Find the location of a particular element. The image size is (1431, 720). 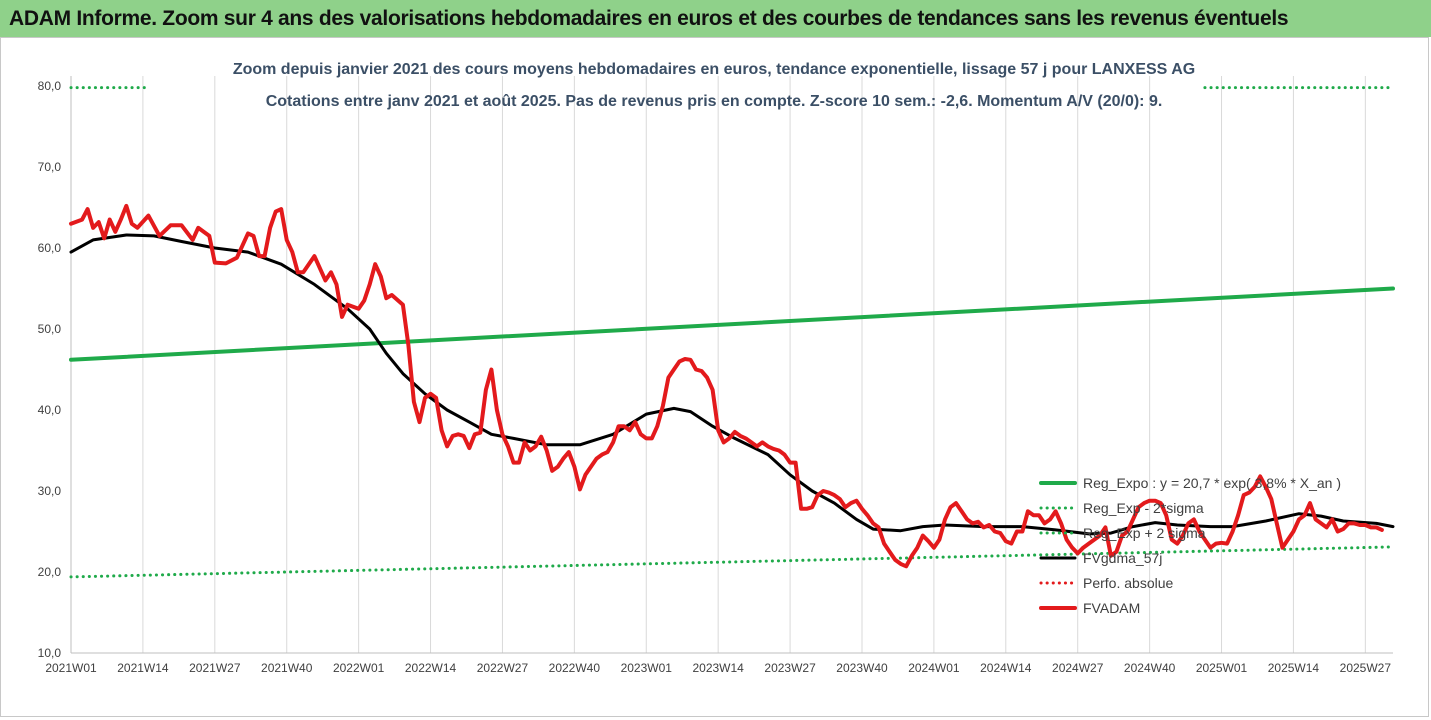

x-tick-label: 2023W27 is located at coordinates (790, 668).